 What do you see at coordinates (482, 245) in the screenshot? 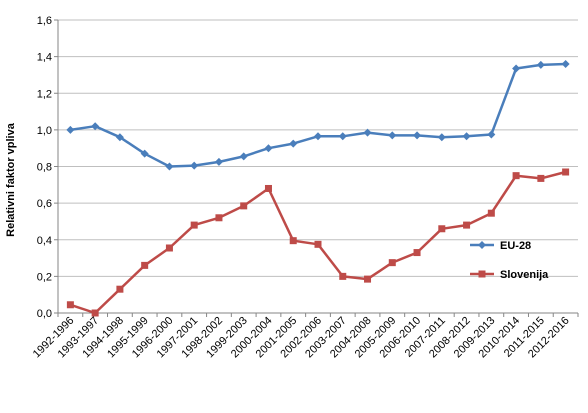
I see `legend-marker-diamond` at bounding box center [482, 245].